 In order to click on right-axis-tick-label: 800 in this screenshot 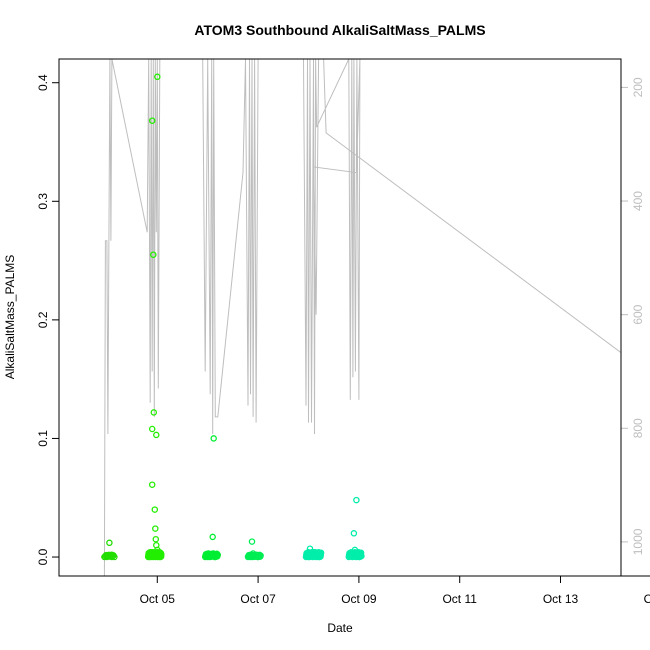, I will do `click(638, 428)`.